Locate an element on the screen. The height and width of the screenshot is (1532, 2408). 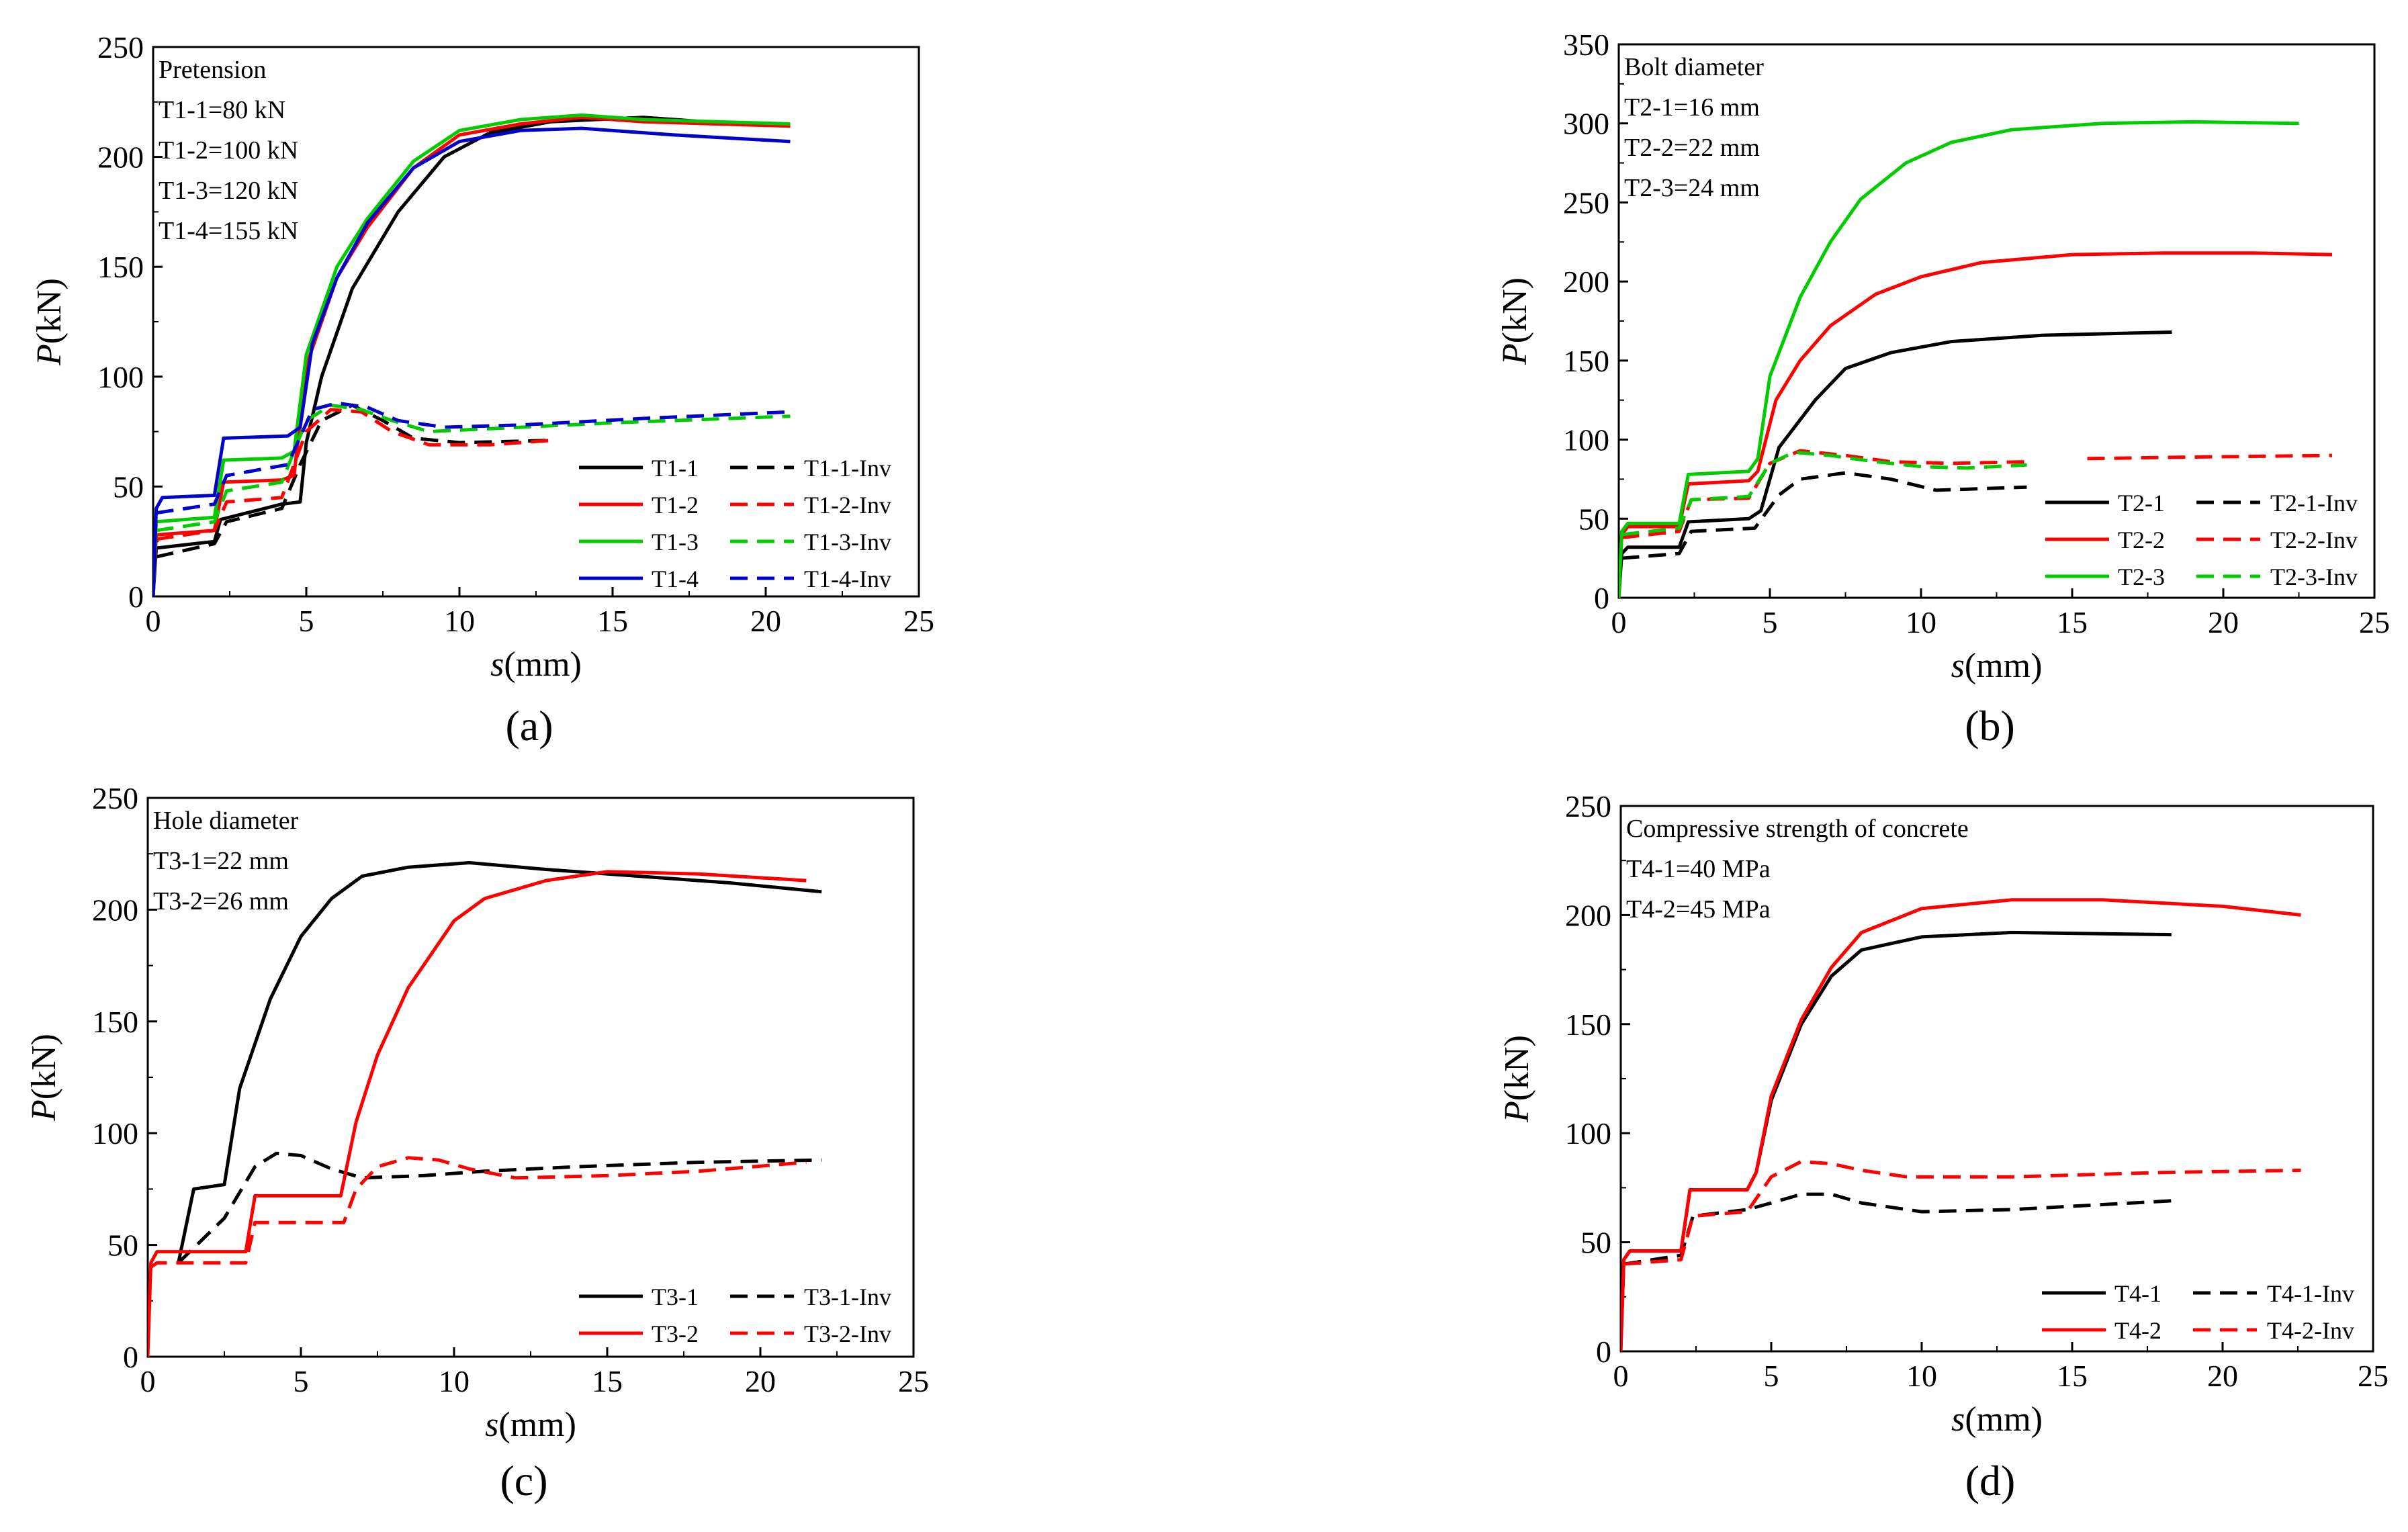
series-line-t3-2-inv is located at coordinates (479, 1212).